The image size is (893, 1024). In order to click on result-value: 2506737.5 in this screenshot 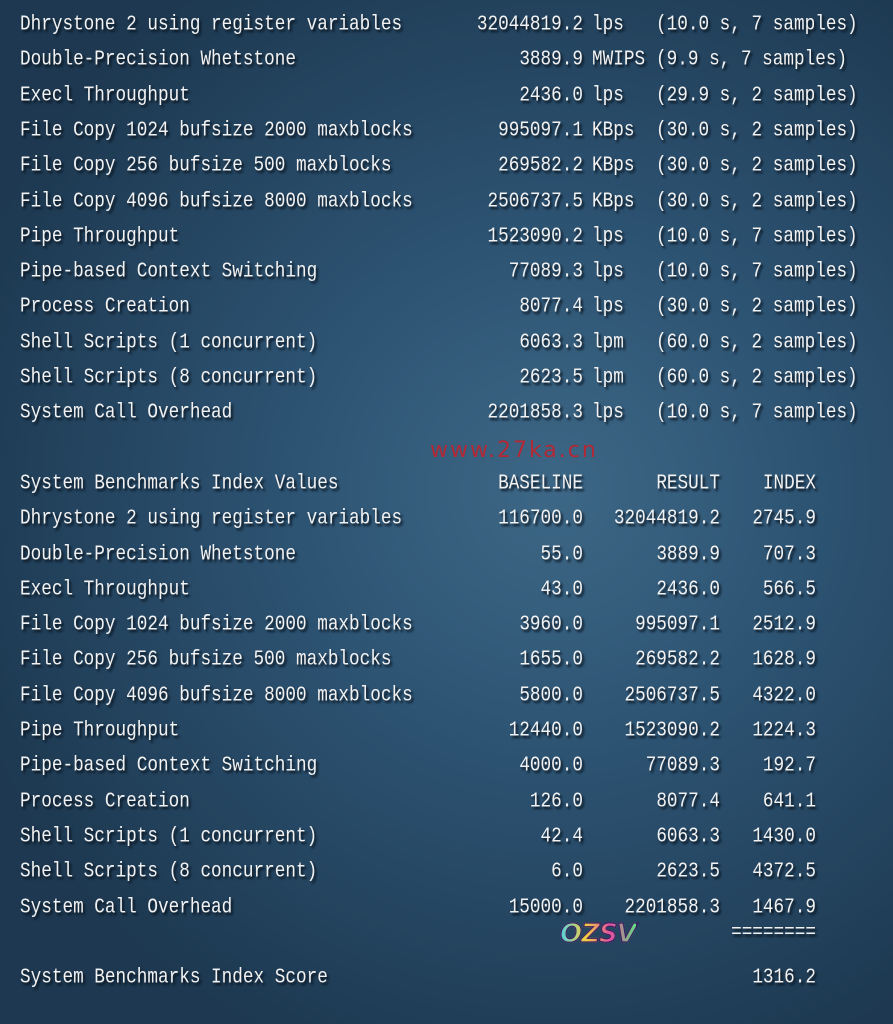, I will do `click(672, 695)`.